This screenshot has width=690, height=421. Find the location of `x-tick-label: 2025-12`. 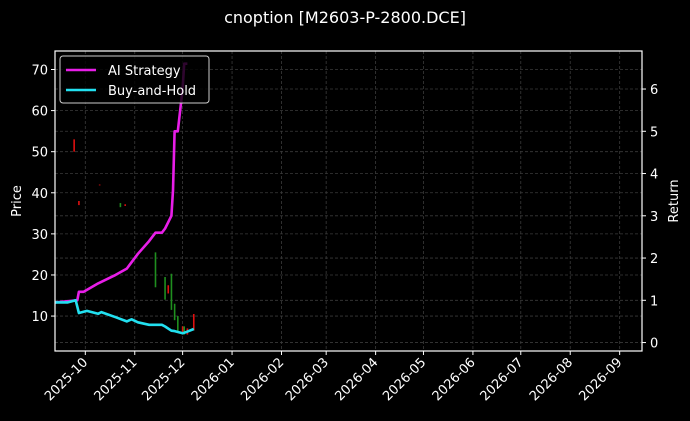

x-tick-label: 2025-12 is located at coordinates (163, 379).